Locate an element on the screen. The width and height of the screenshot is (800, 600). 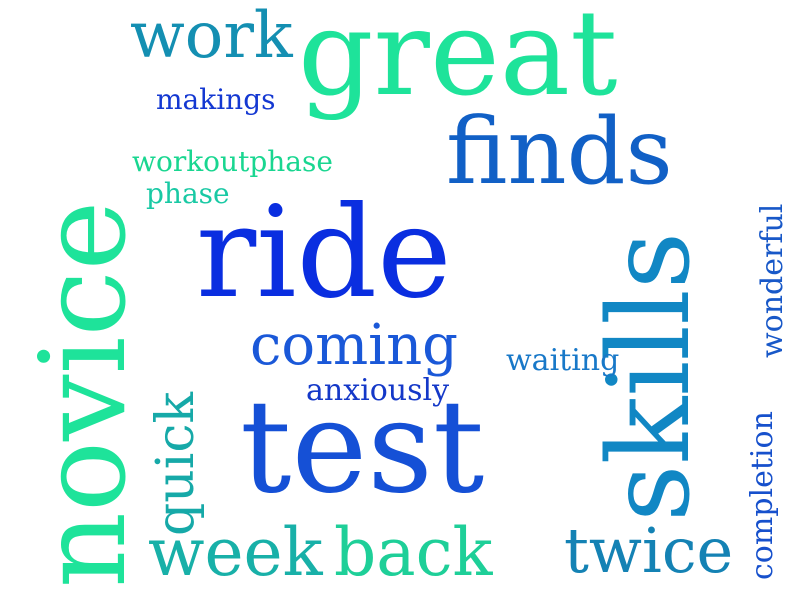
word-twice: twice is located at coordinates (649, 550).